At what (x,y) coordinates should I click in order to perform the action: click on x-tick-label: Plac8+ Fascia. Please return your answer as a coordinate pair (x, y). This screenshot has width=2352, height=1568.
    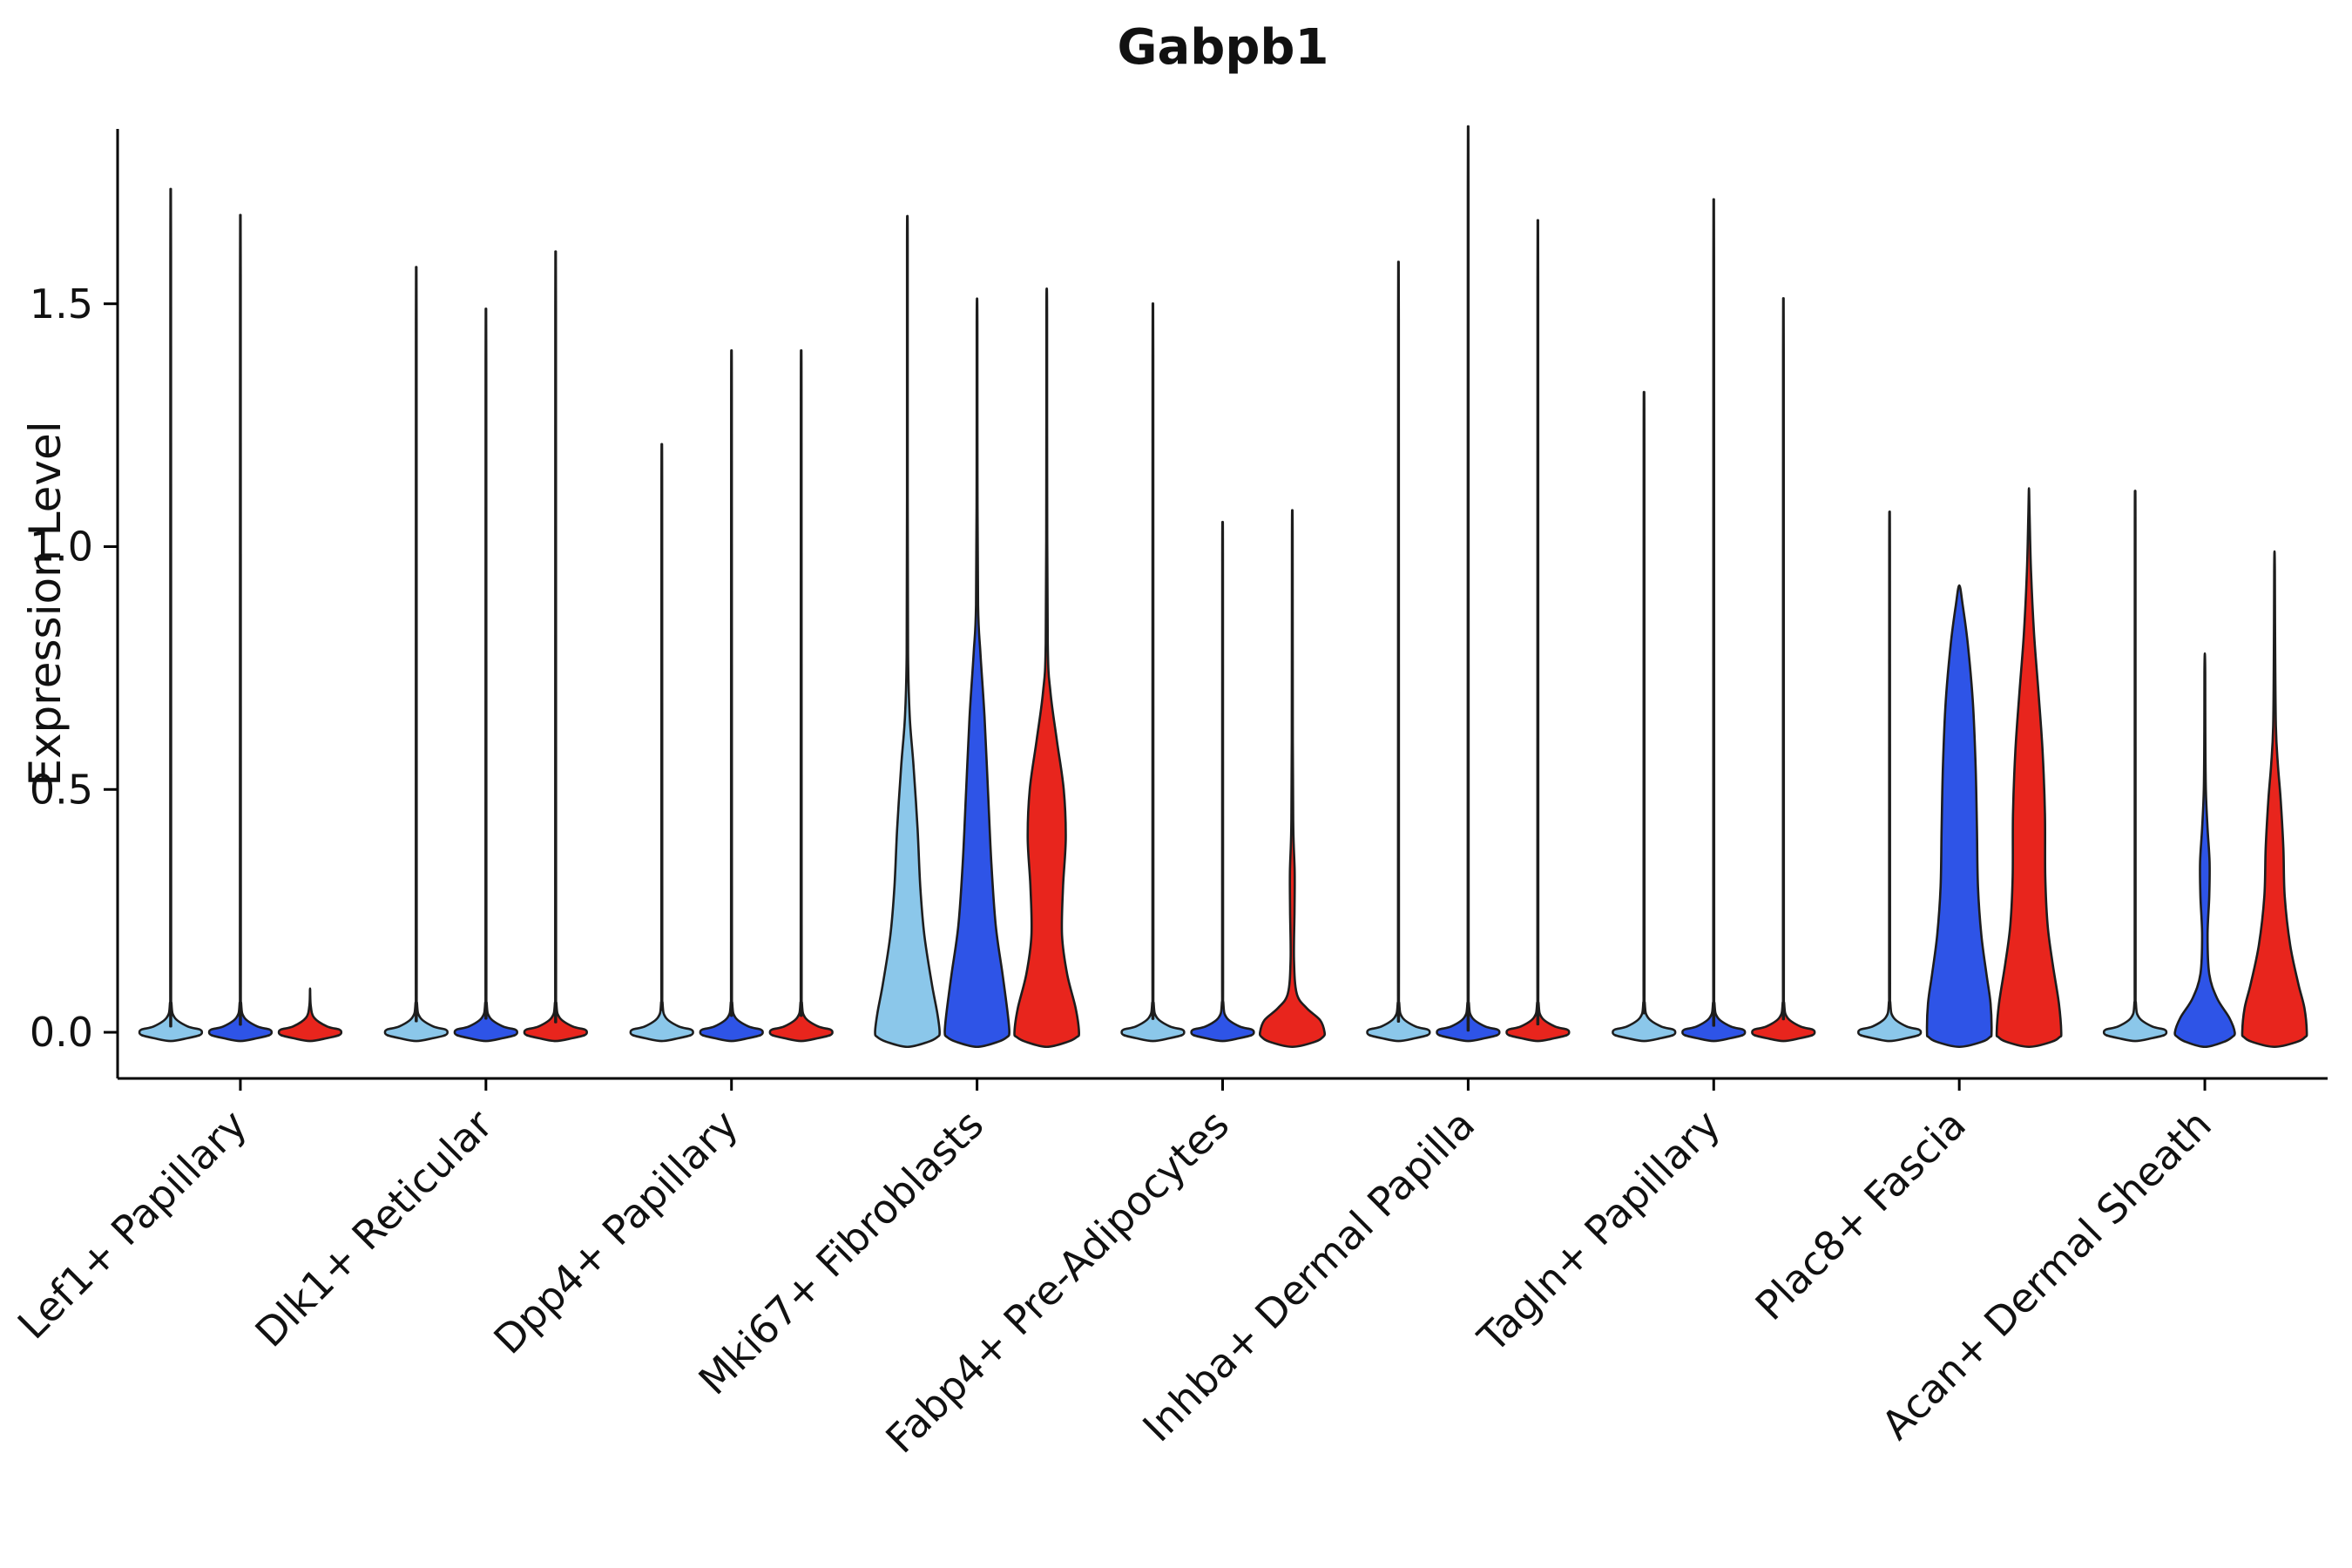
    Looking at the image, I should click on (1861, 1215).